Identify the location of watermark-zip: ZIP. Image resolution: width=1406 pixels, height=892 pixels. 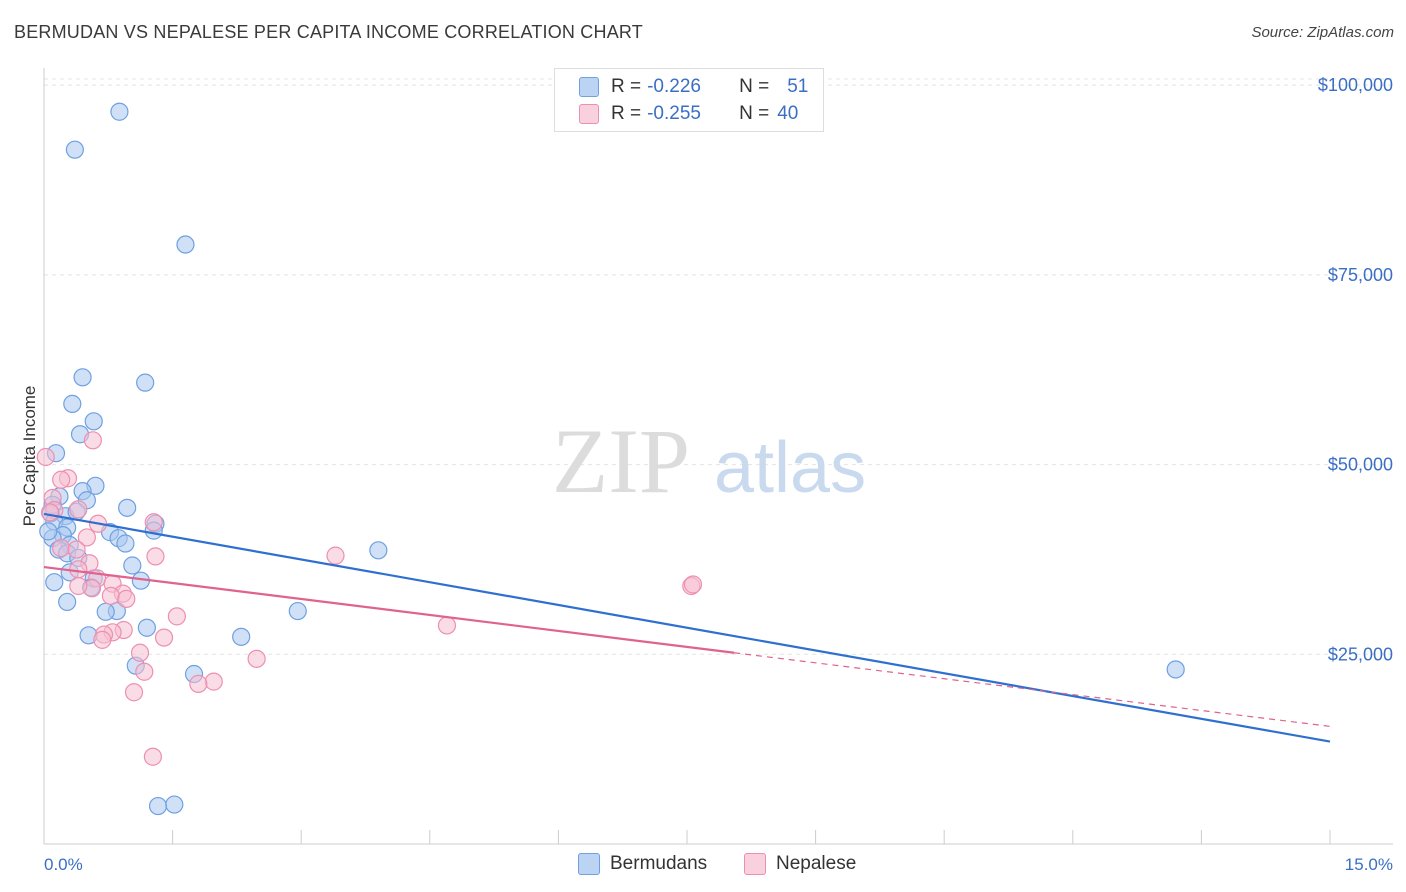
(621, 461).